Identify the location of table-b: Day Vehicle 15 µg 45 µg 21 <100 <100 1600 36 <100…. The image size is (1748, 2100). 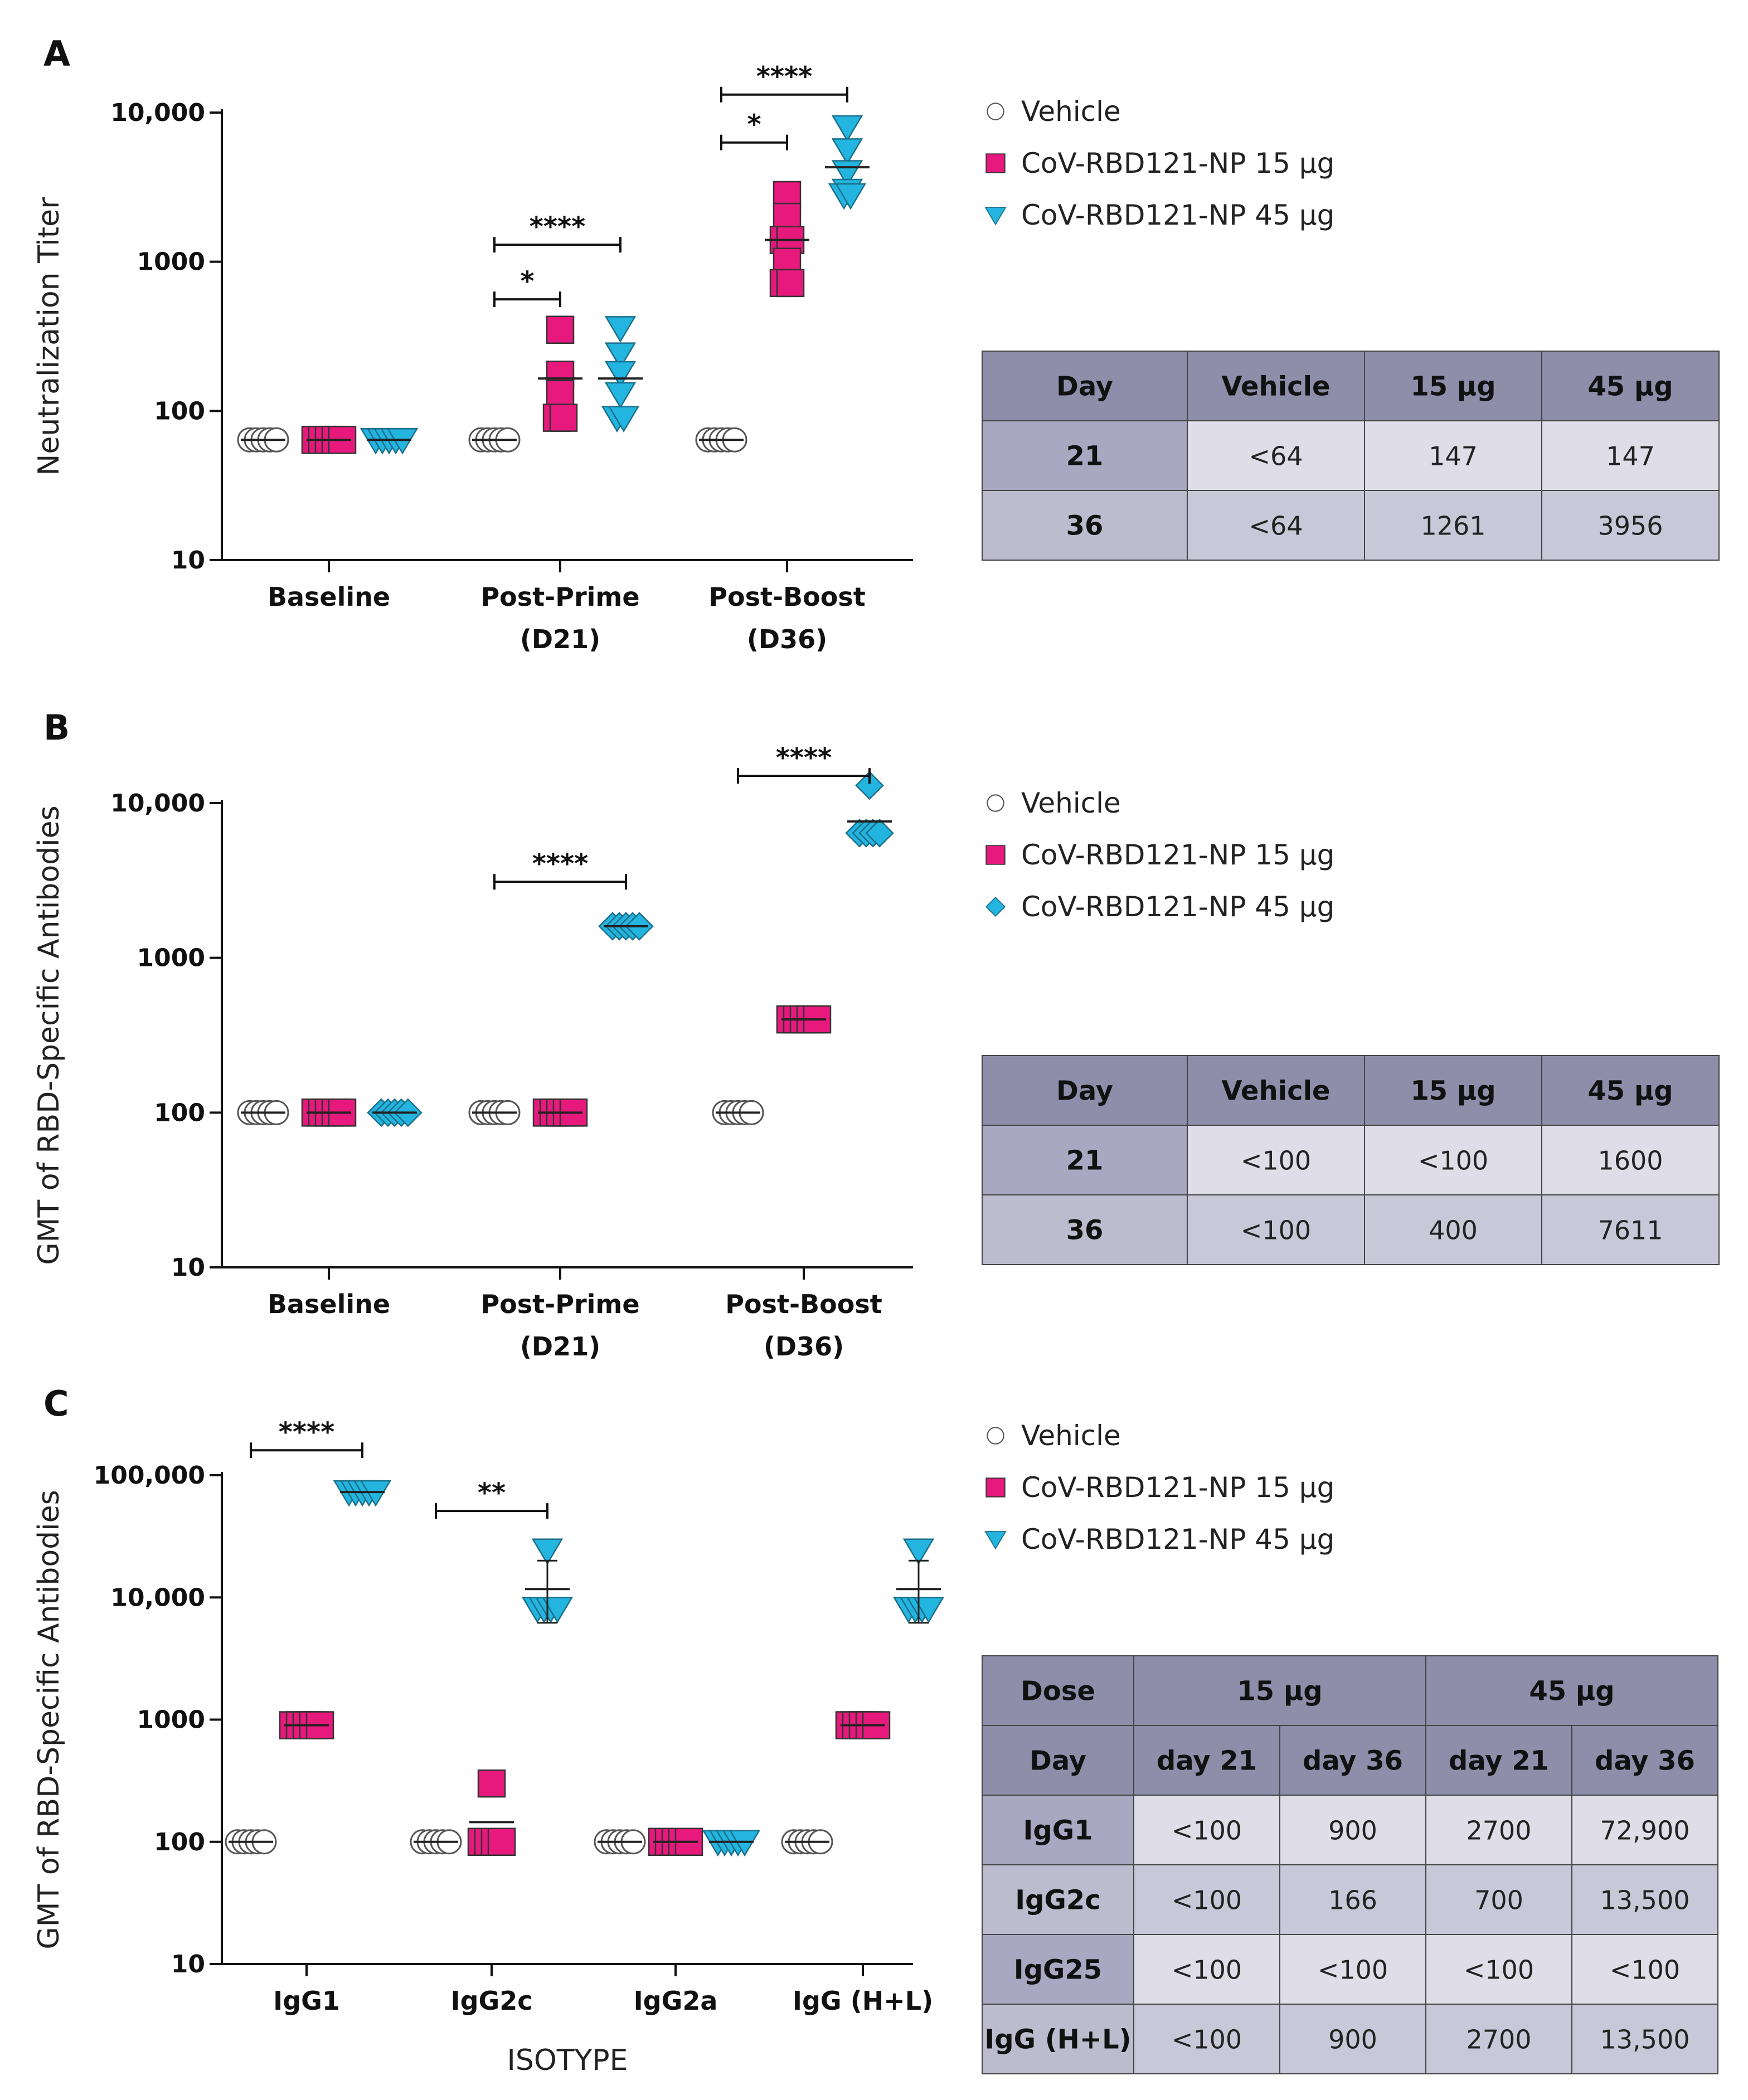
(1351, 1160).